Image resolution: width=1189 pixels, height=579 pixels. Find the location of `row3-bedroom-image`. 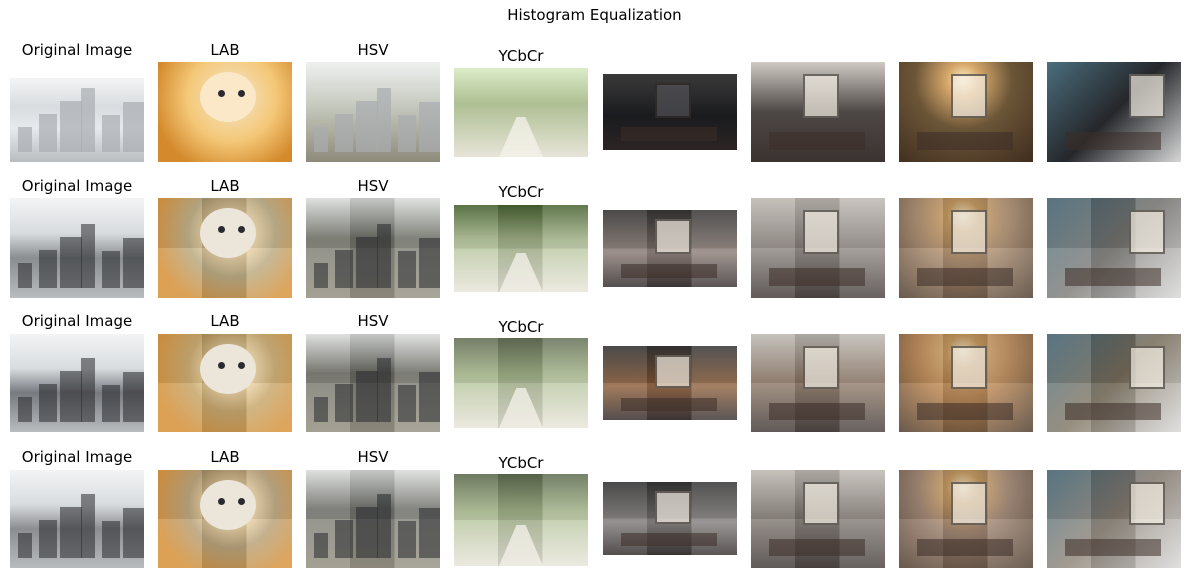

row3-bedroom-image is located at coordinates (1114, 383).